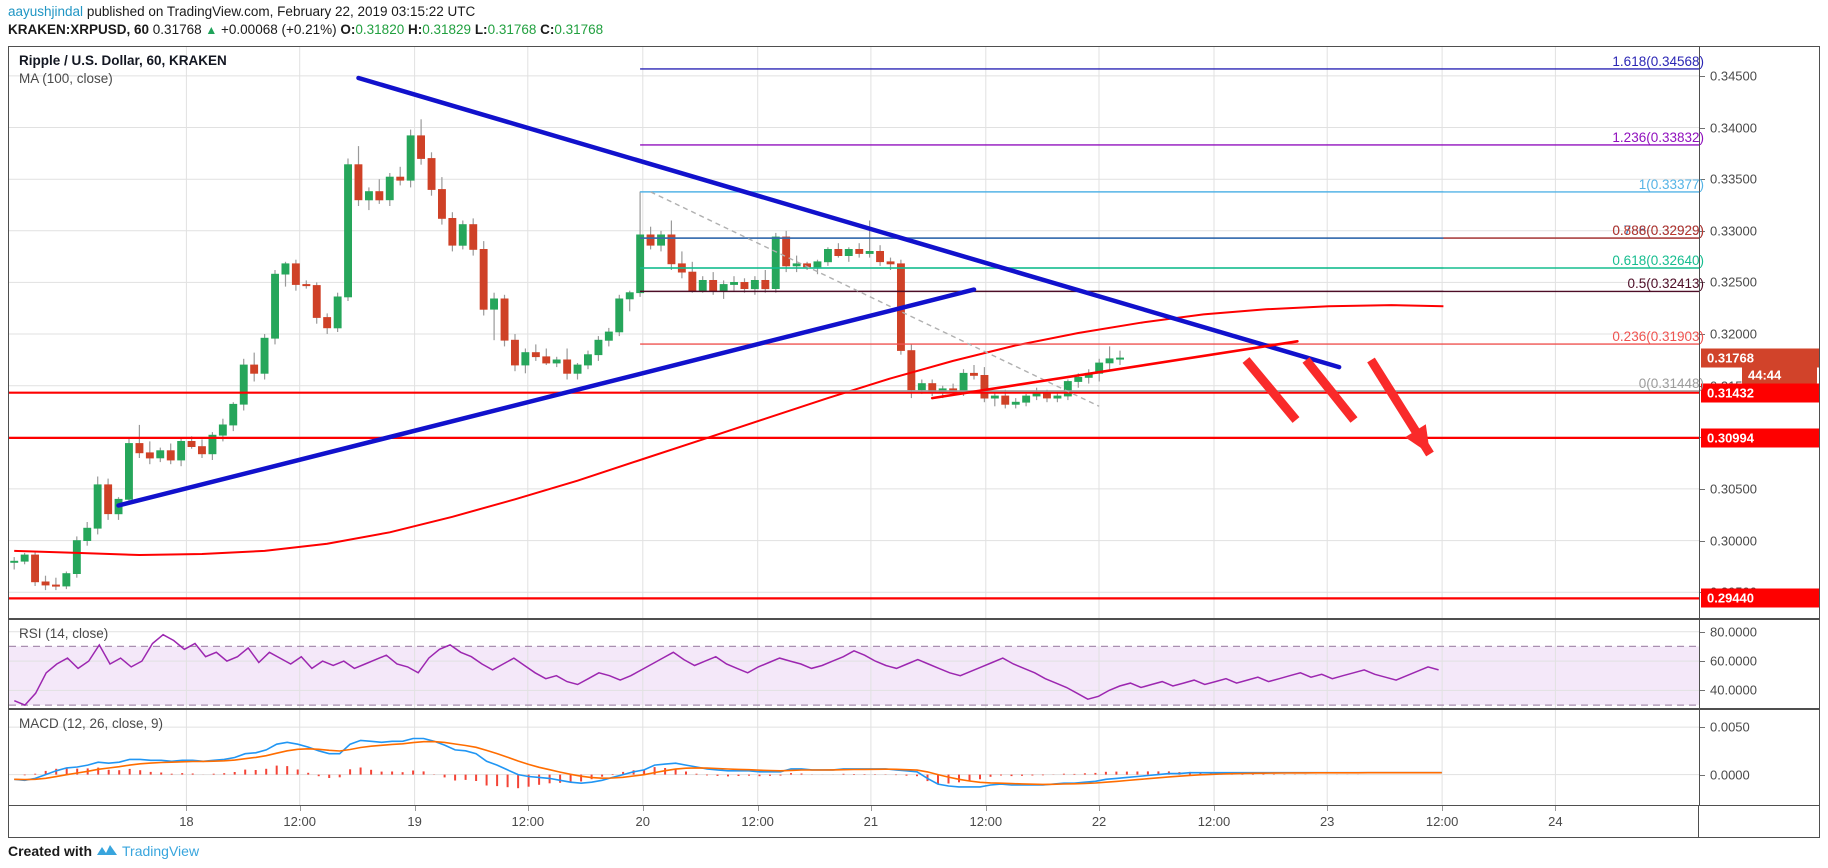  What do you see at coordinates (1665, 284) in the screenshot?
I see `fib-level-label: 0.5(0.32413)` at bounding box center [1665, 284].